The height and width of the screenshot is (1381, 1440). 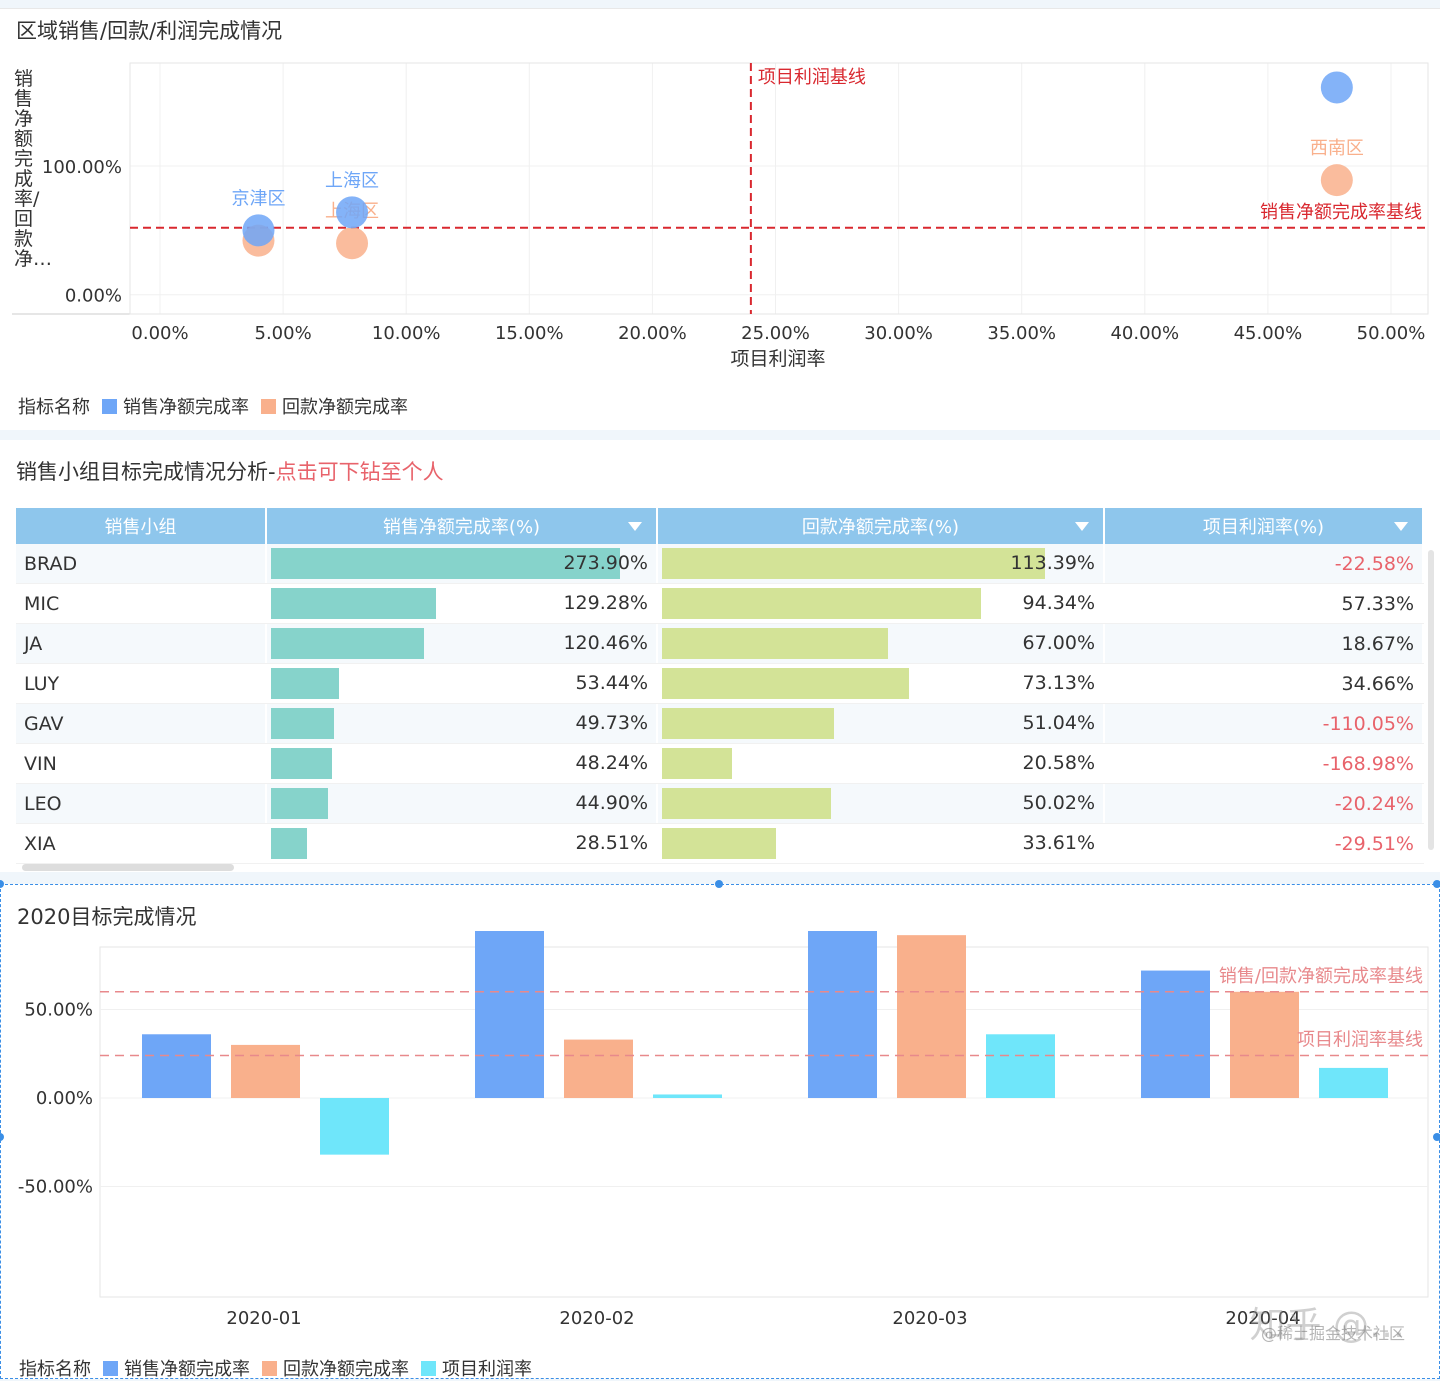 What do you see at coordinates (605, 643) in the screenshot?
I see `sales-rate-value: 120.46%` at bounding box center [605, 643].